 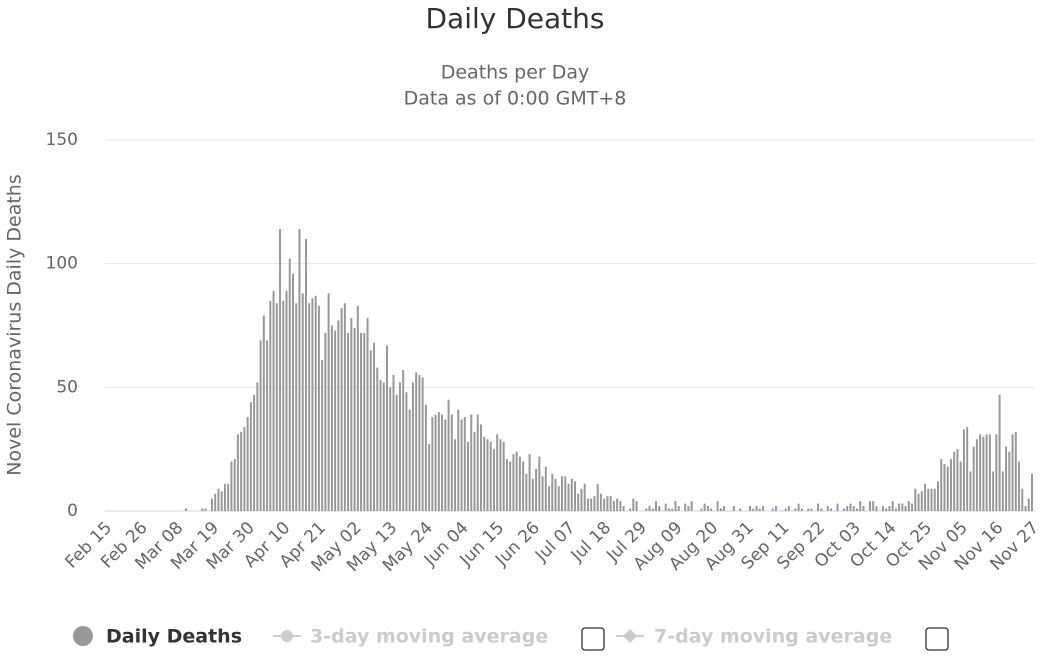 I want to click on y-tick-label: 100, so click(x=62, y=264).